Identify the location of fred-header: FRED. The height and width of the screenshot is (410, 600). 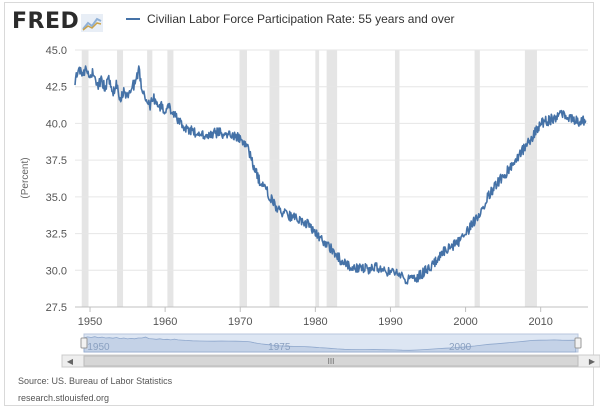
(58, 22).